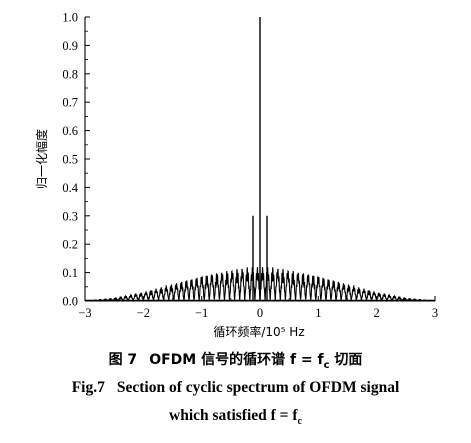 The image size is (471, 443). I want to click on figure-caption-chinese: 图 7 OFDM 信号的循环谱 f = fc 切面, so click(235, 360).